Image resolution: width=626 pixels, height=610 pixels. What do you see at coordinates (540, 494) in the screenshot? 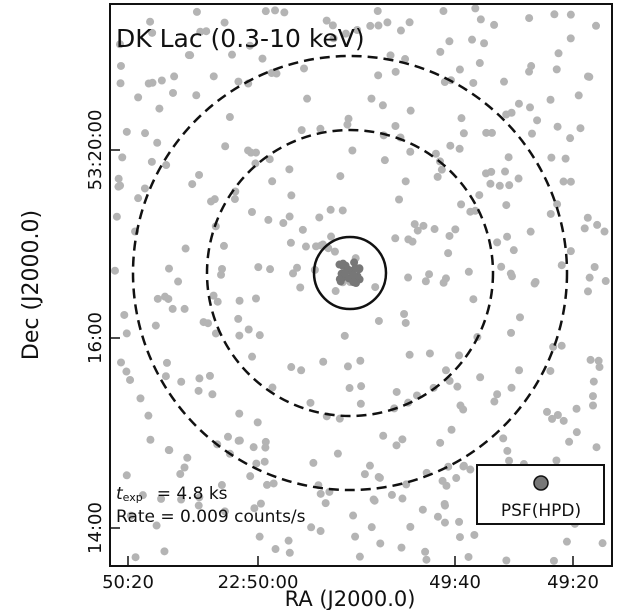
I see `psf-box` at bounding box center [540, 494].